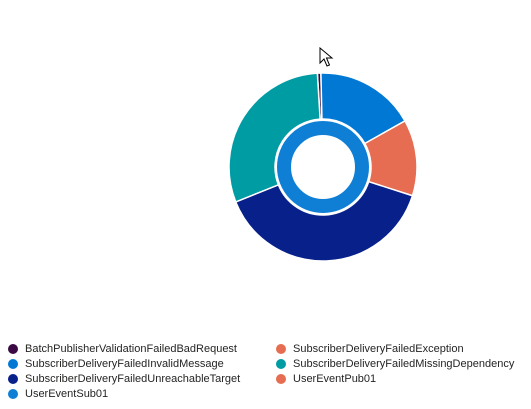 This screenshot has height=409, width=531. What do you see at coordinates (324, 221) in the screenshot?
I see `outer-slice-subscriber-delivery-failed-unreachable-target` at bounding box center [324, 221].